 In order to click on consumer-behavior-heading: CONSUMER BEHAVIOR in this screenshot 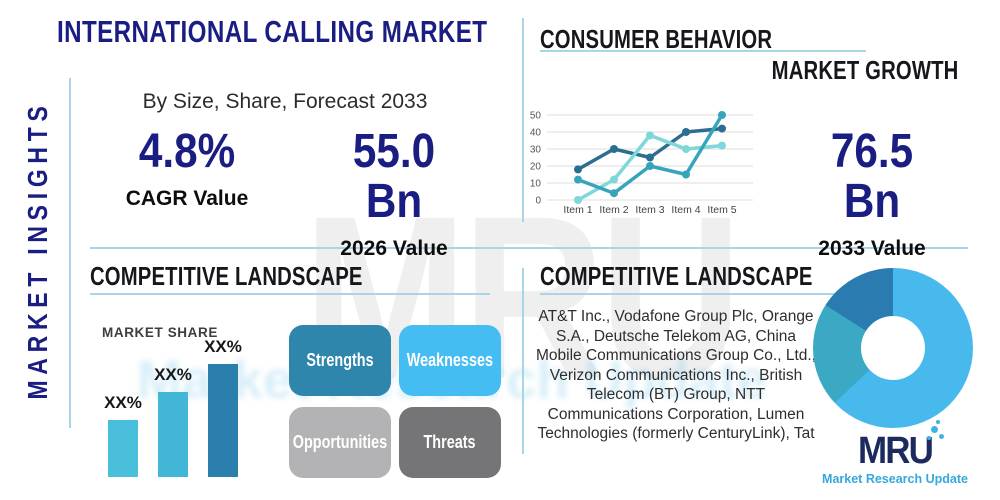, I will do `click(656, 39)`.